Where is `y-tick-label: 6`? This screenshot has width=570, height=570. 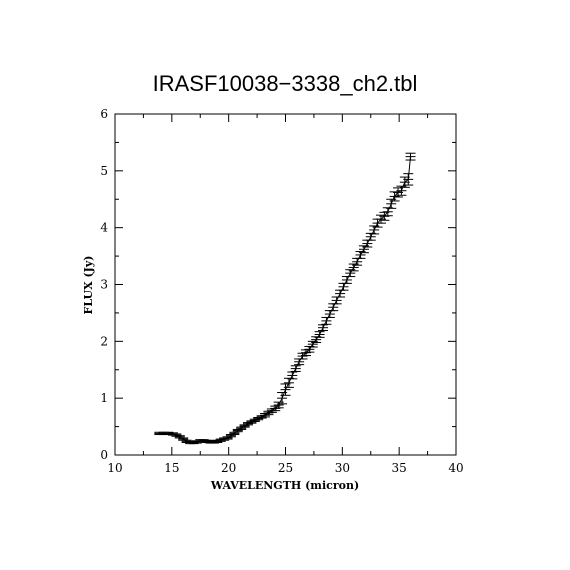
y-tick-label: 6 is located at coordinates (104, 114).